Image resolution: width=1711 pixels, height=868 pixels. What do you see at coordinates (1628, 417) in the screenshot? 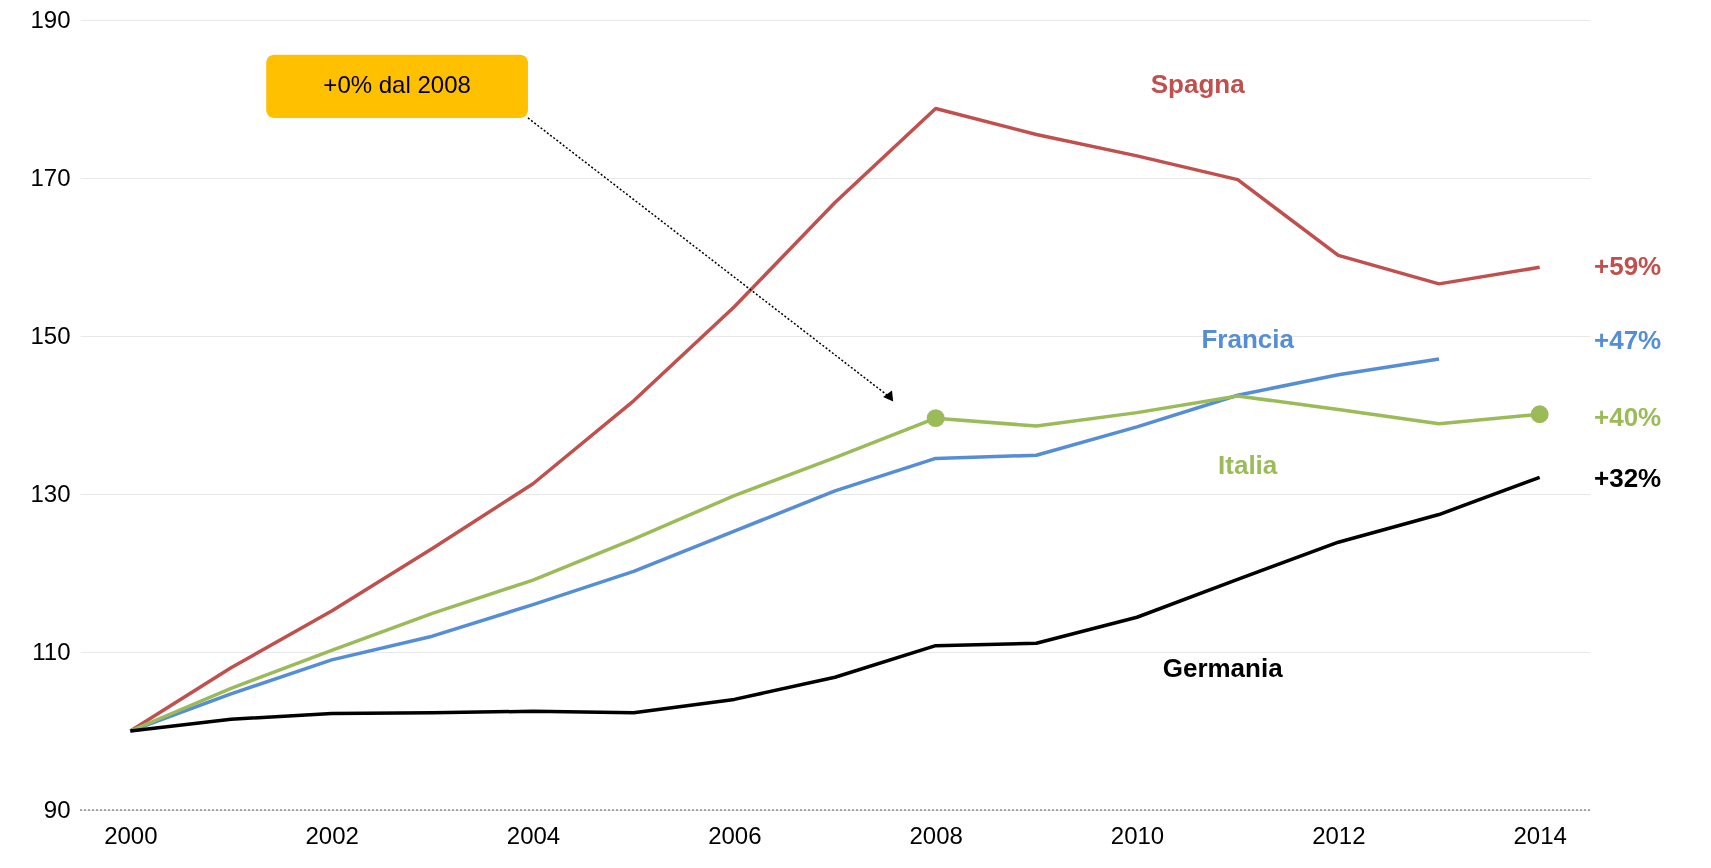
I see `text: +40%` at bounding box center [1628, 417].